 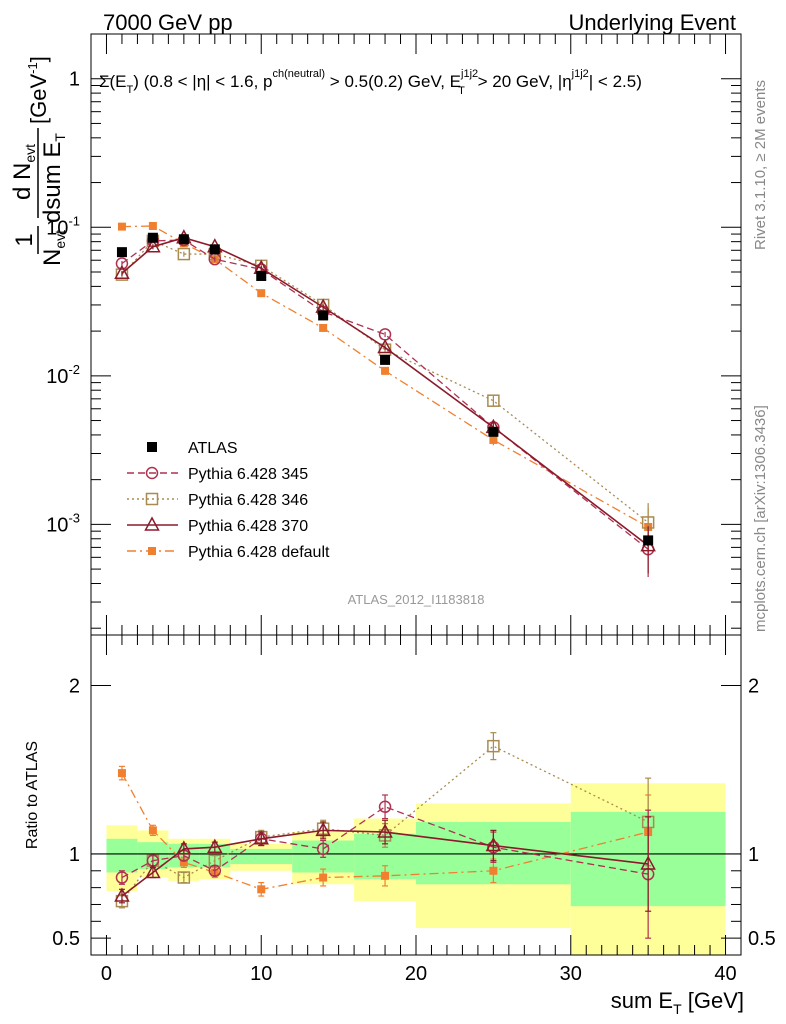 I want to click on x-axis-label: sum ET [GeV], so click(x=677, y=1002).